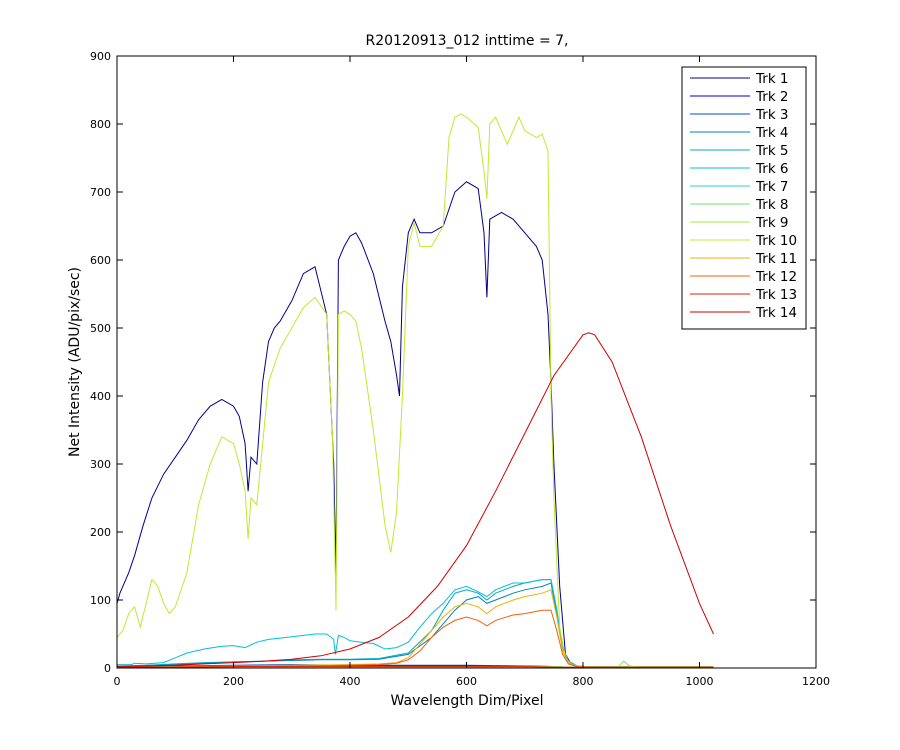  What do you see at coordinates (100, 328) in the screenshot?
I see `y-tick-label: 500` at bounding box center [100, 328].